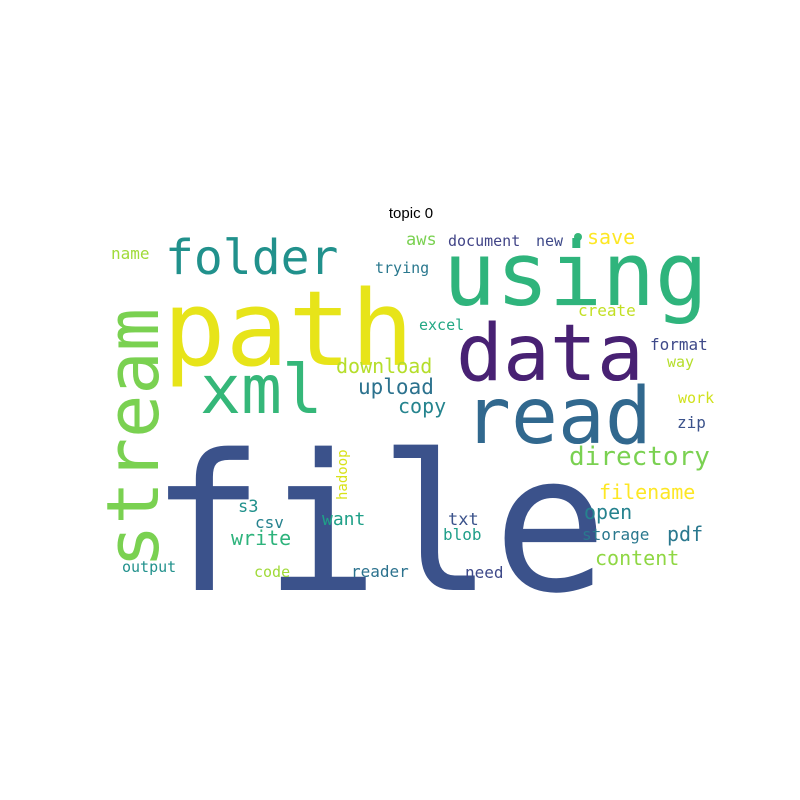 This screenshot has width=800, height=800. I want to click on word-using: using, so click(575, 274).